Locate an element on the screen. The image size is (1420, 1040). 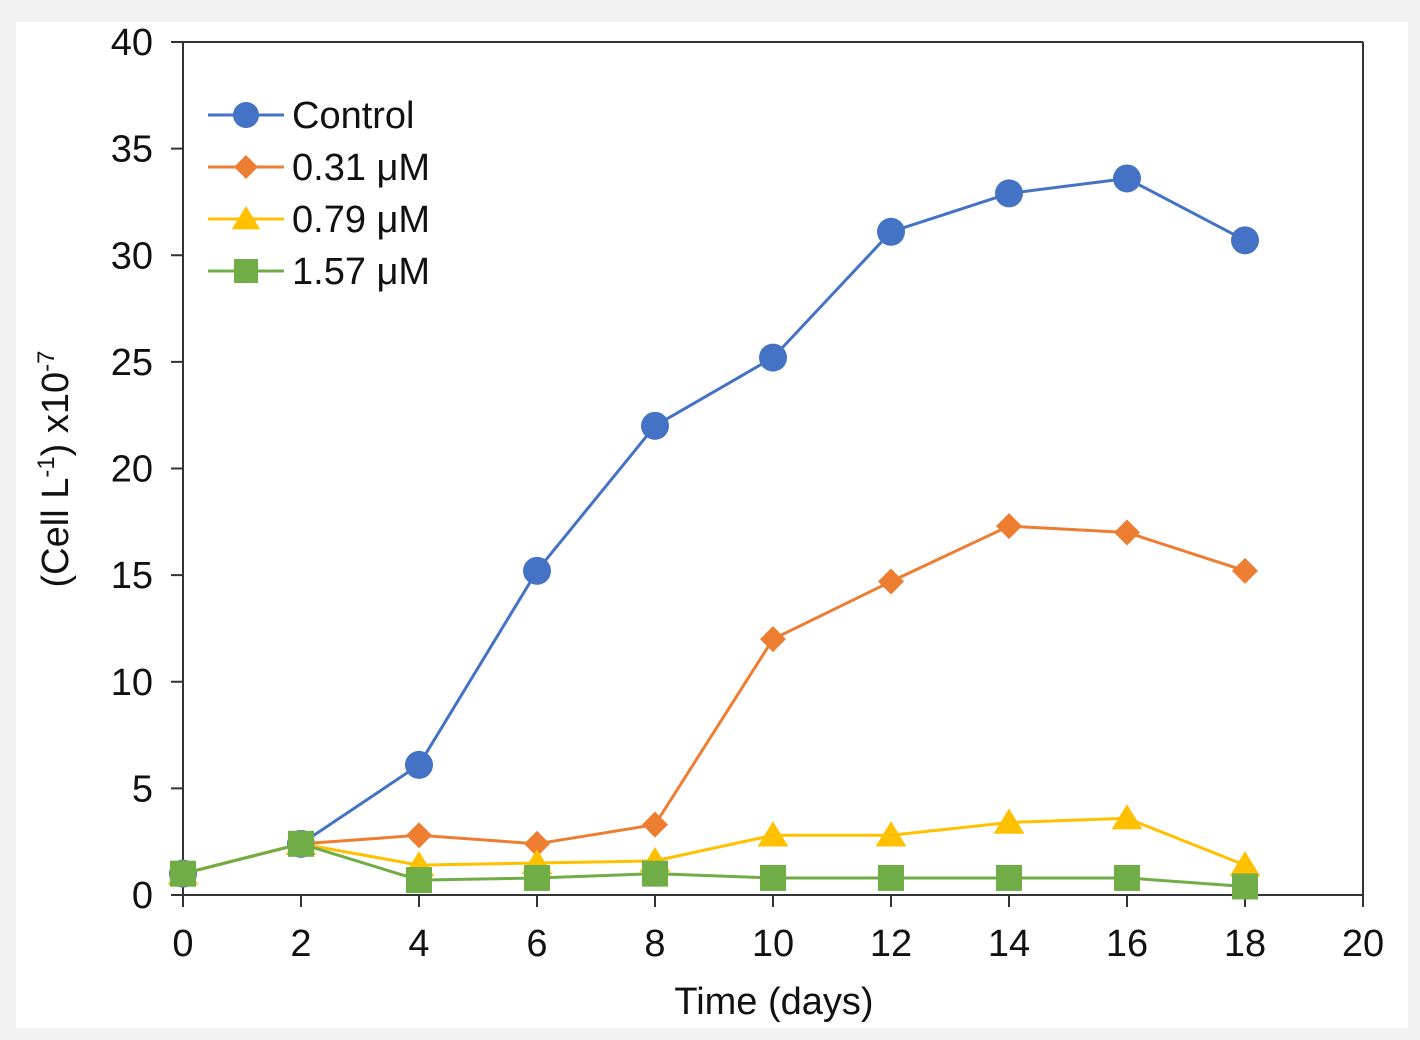
legend-item-2-marker is located at coordinates (246, 167).